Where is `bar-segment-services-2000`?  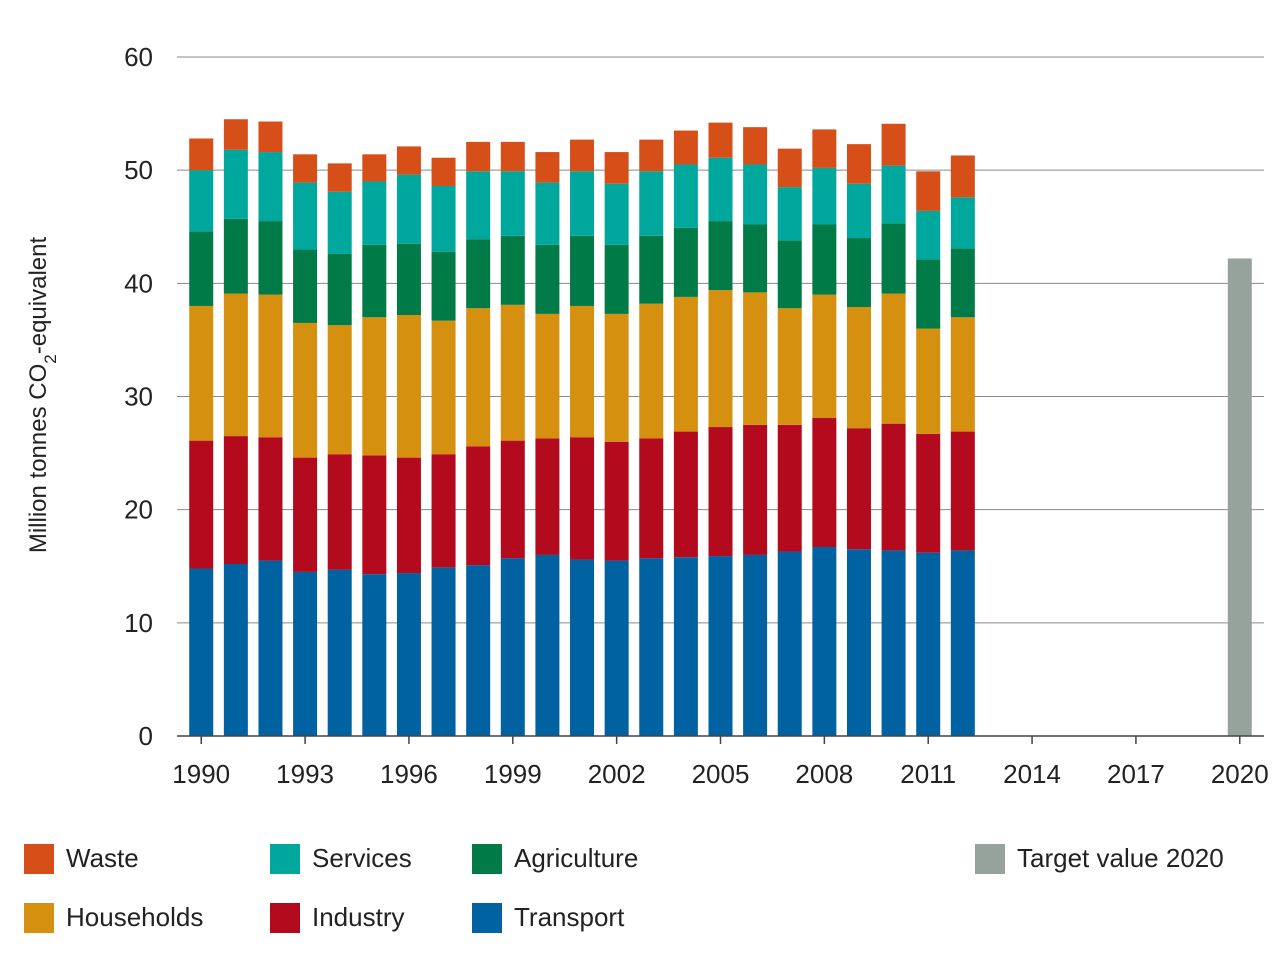 bar-segment-services-2000 is located at coordinates (547, 213).